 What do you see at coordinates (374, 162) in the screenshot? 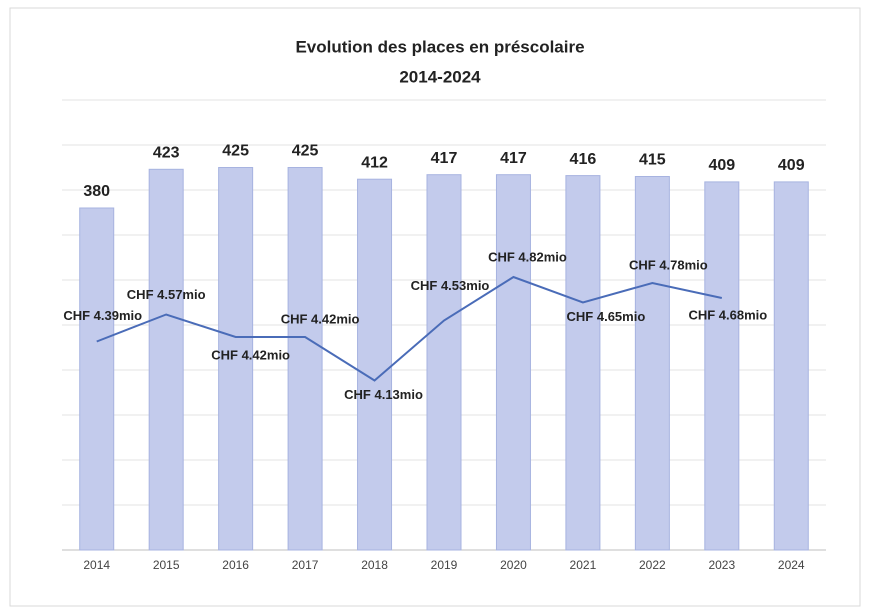
I see `bar-label: 412` at bounding box center [374, 162].